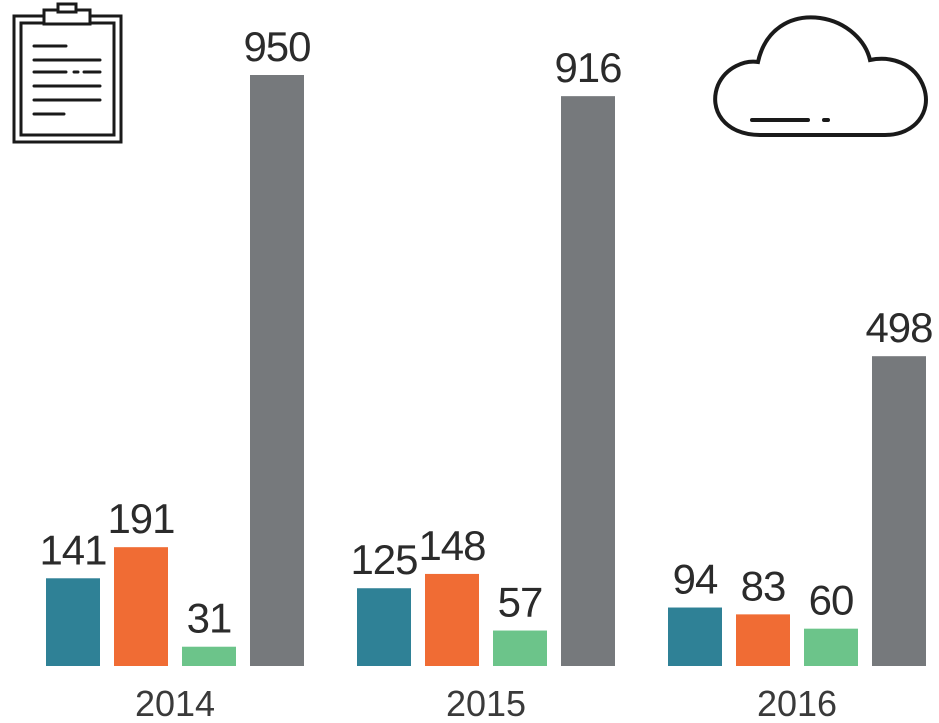 Image resolution: width=939 pixels, height=723 pixels. Describe the element at coordinates (820, 76) in the screenshot. I see `cloud-icon` at that location.